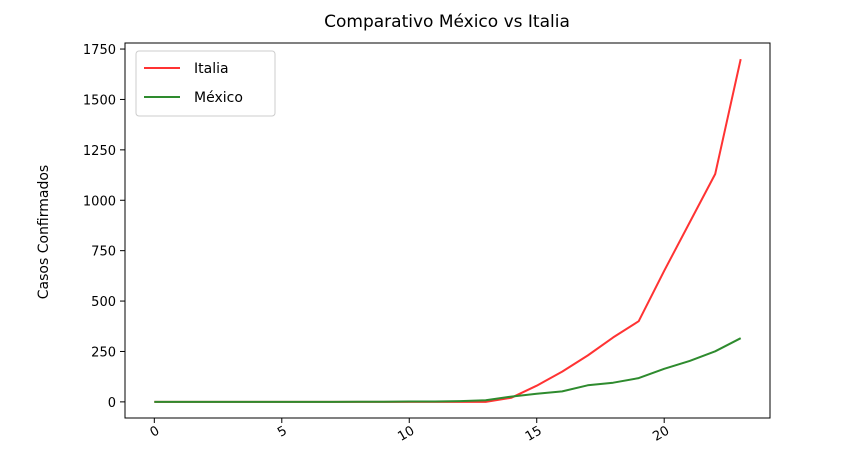 This screenshot has width=847, height=473. What do you see at coordinates (661, 433) in the screenshot?
I see `x-tick-label: 20` at bounding box center [661, 433].